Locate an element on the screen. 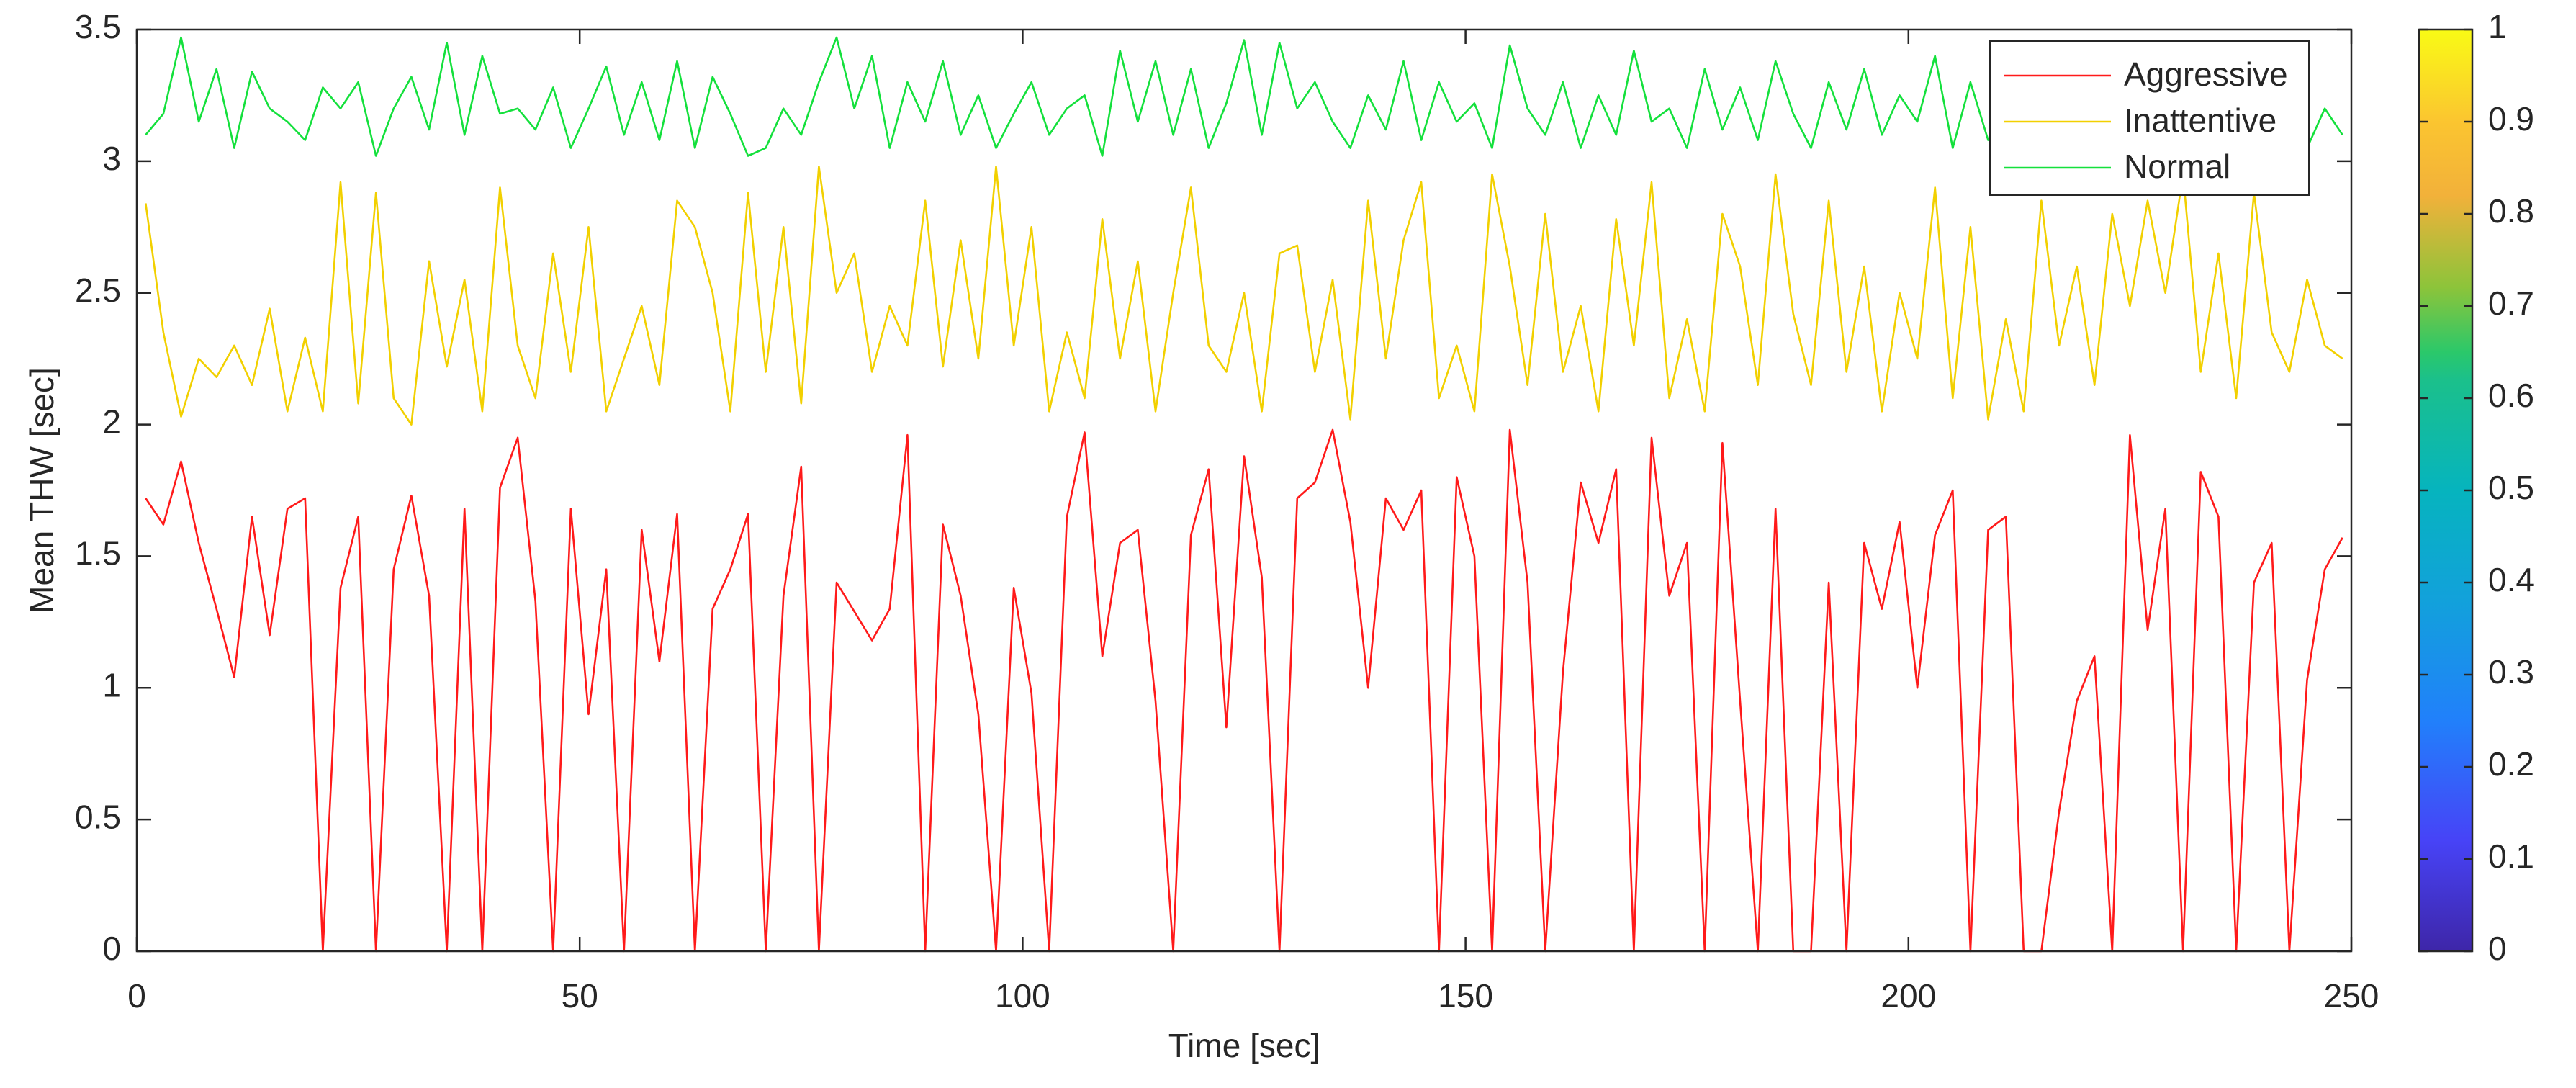  colorbar-tick-label: 1 is located at coordinates (2497, 26).